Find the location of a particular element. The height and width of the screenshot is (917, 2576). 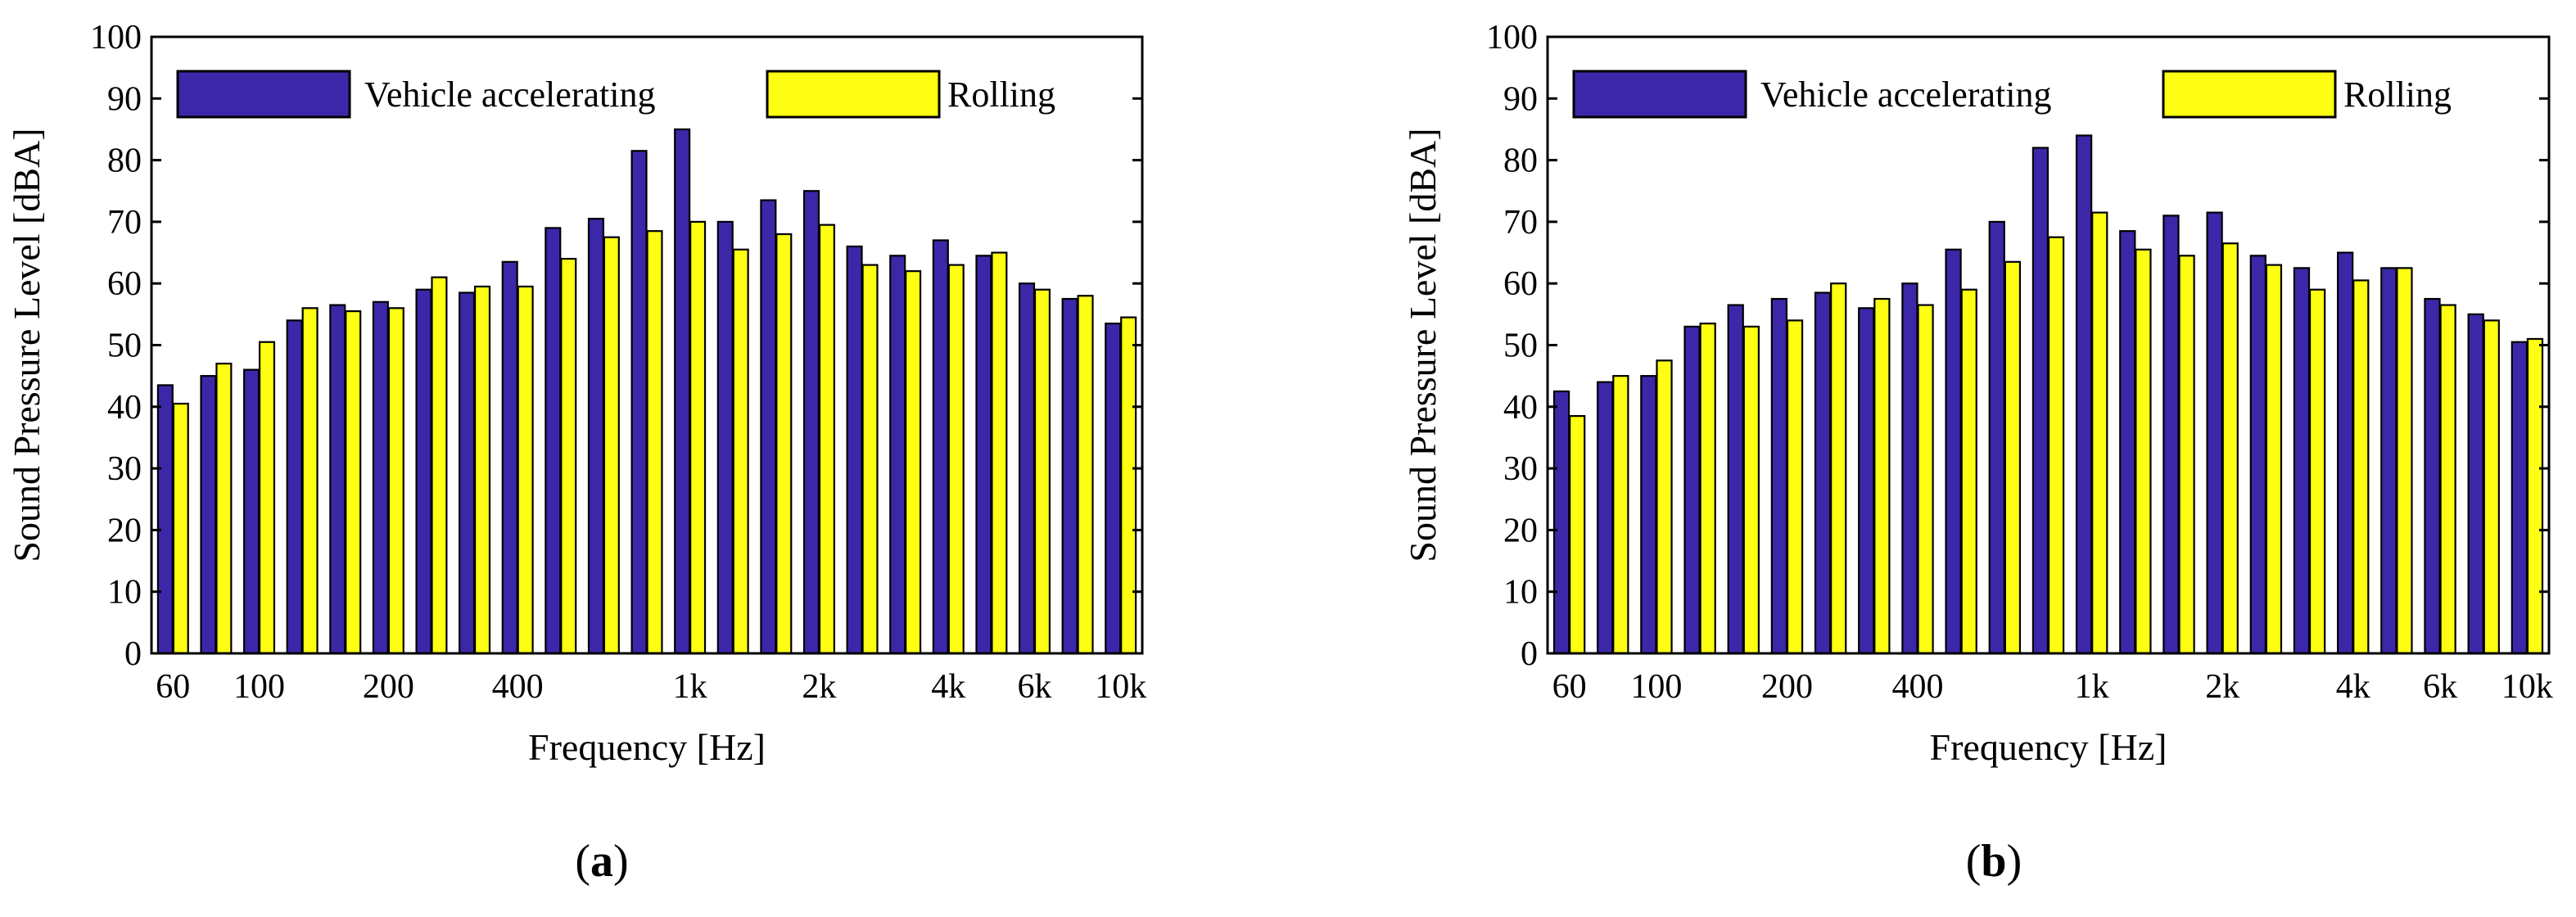

caption-letter: b is located at coordinates (1993, 861).